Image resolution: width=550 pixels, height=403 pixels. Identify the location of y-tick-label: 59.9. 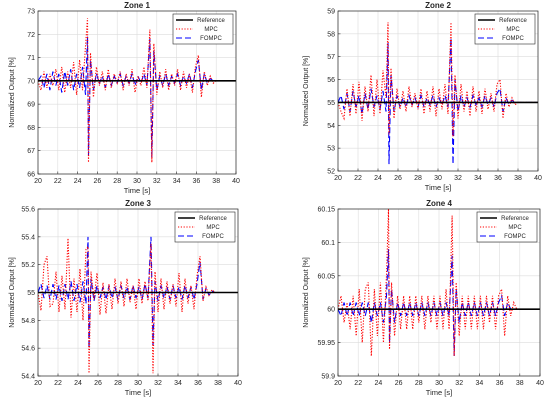
(328, 377).